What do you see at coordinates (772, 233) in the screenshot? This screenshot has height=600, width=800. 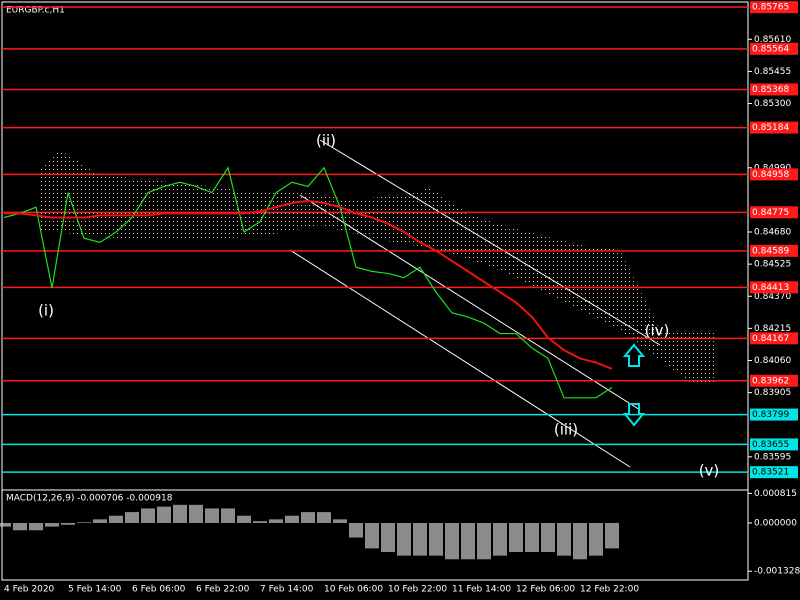 I see `y-tick-label: 0.84680` at bounding box center [772, 233].